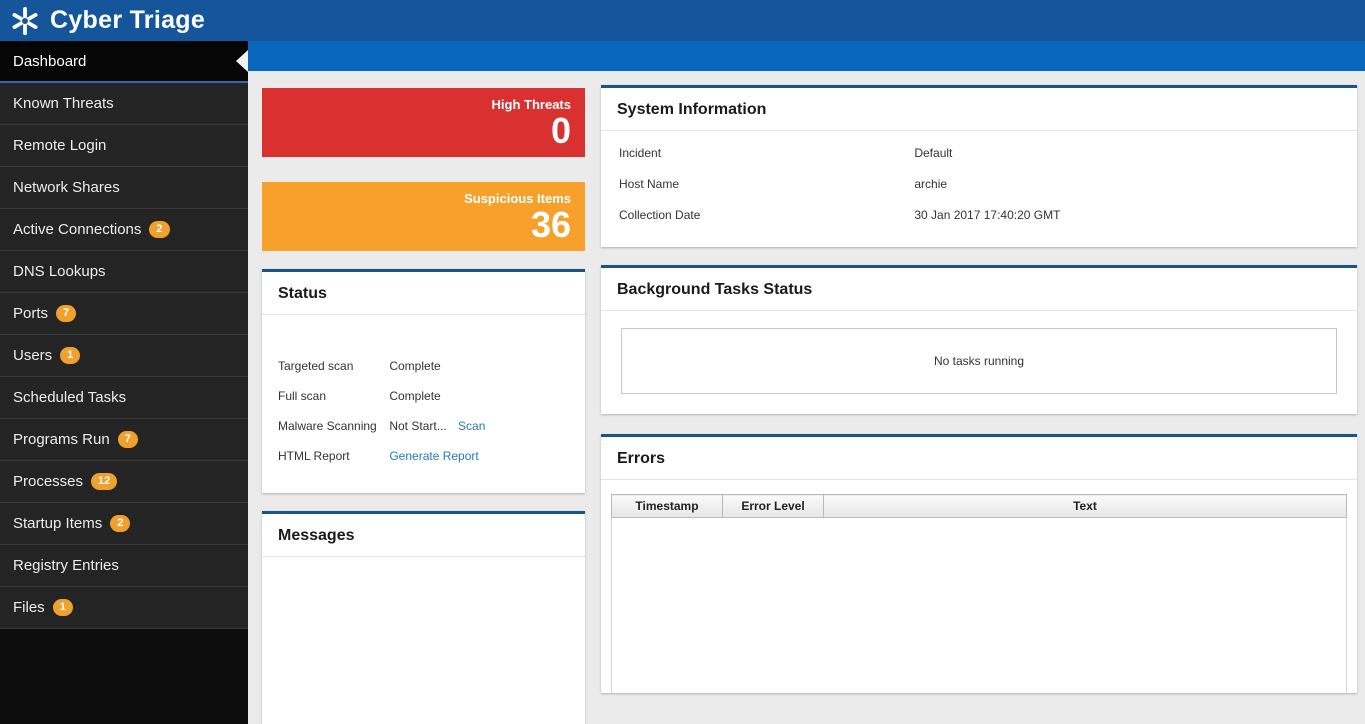  Describe the element at coordinates (806, 56) in the screenshot. I see `top-accent-strip` at that location.